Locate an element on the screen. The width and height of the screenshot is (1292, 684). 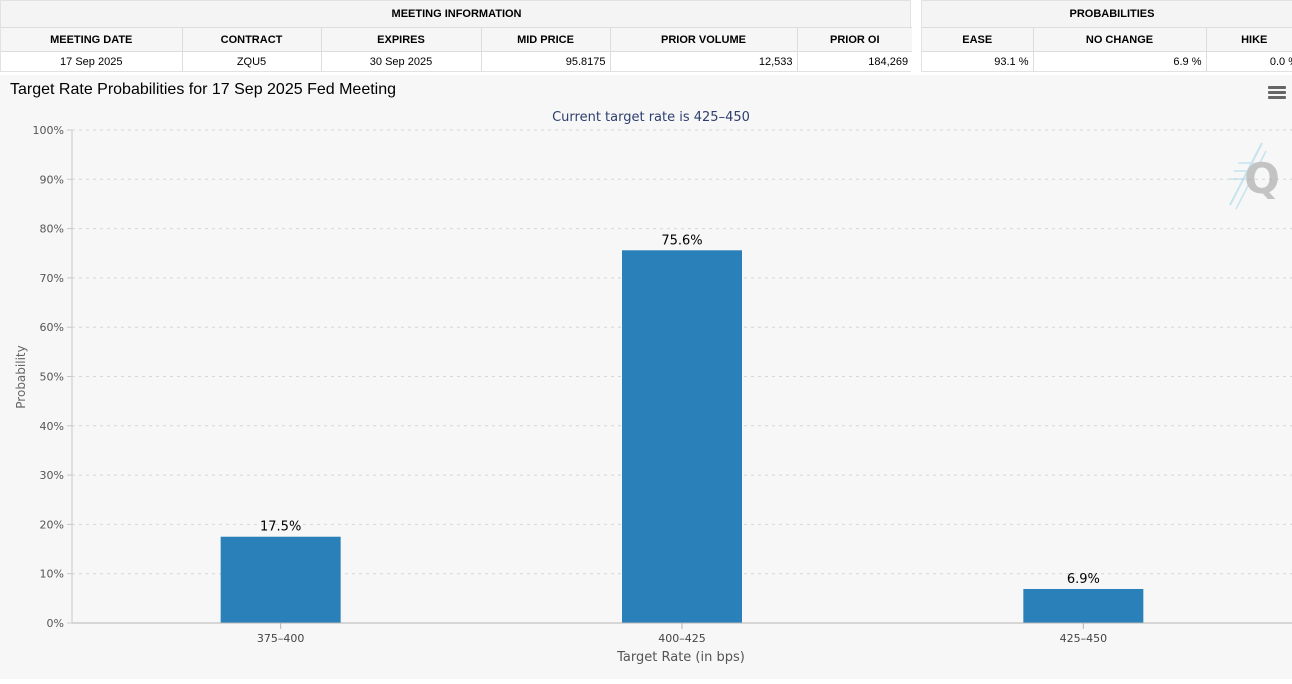
y-tick-label: 90% is located at coordinates (52, 179).